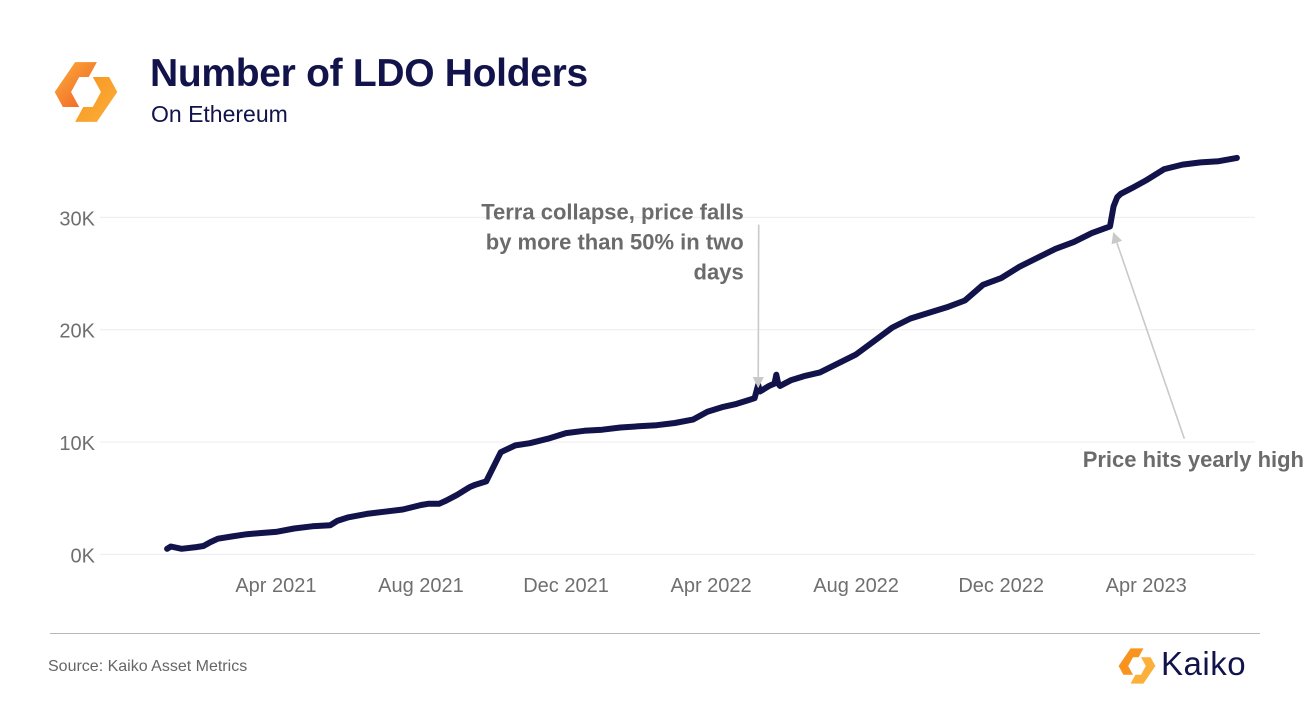  I want to click on y-axis-ticks: 0K 10K 20K 30K, so click(77, 387).